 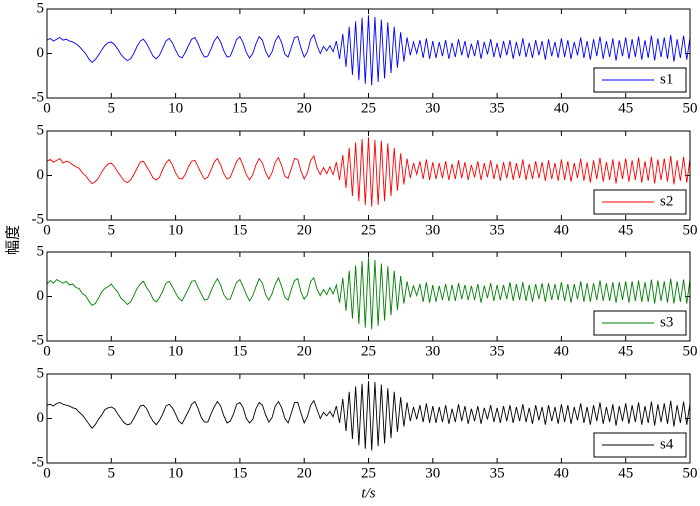 What do you see at coordinates (667, 444) in the screenshot?
I see `legend-label: s4` at bounding box center [667, 444].